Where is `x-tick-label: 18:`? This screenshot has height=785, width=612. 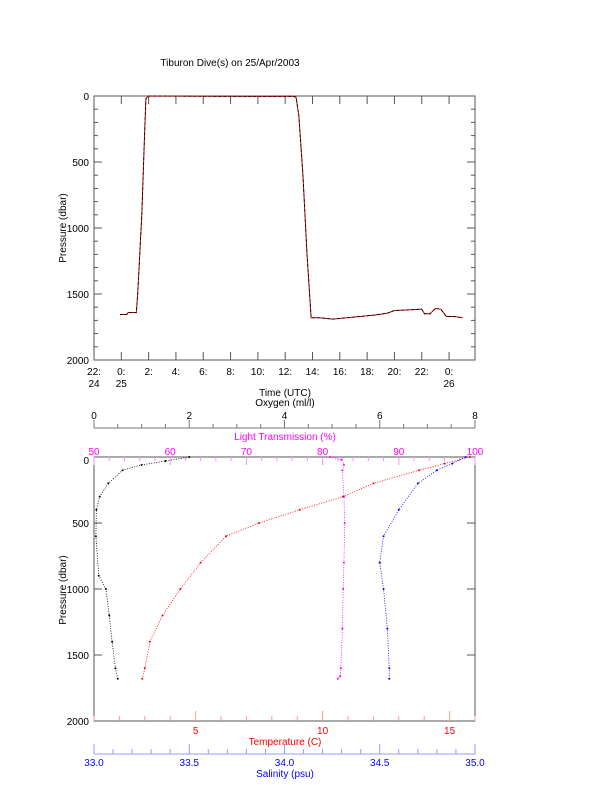
x-tick-label: 18: is located at coordinates (367, 372).